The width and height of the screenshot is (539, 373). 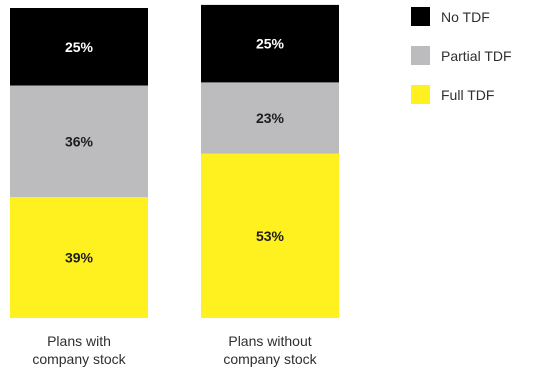 I want to click on legend-label-full-tdf: Full TDF, so click(x=467, y=95).